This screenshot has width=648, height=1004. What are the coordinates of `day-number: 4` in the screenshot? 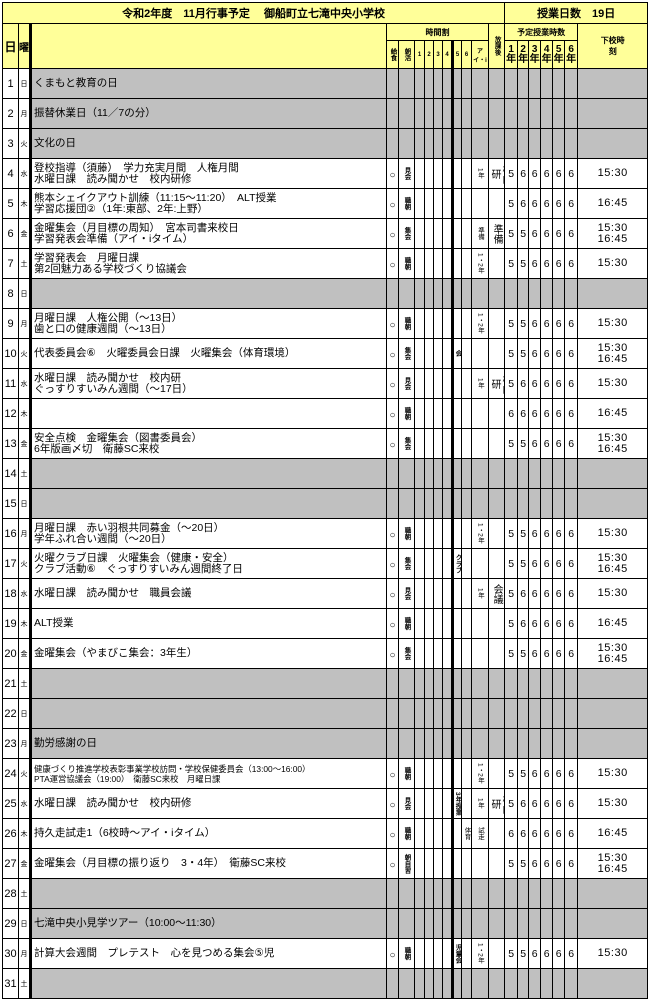 It's located at (10, 173).